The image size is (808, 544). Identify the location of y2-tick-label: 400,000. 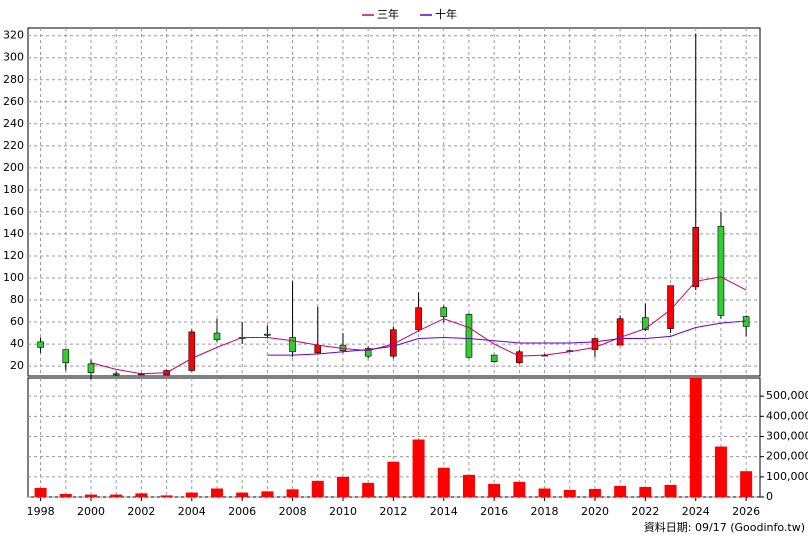
(787, 415).